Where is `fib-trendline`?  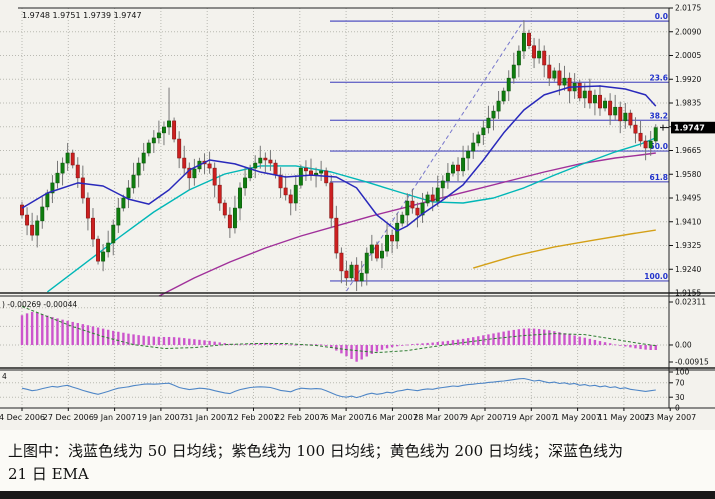
fib-trendline is located at coordinates (435, 156).